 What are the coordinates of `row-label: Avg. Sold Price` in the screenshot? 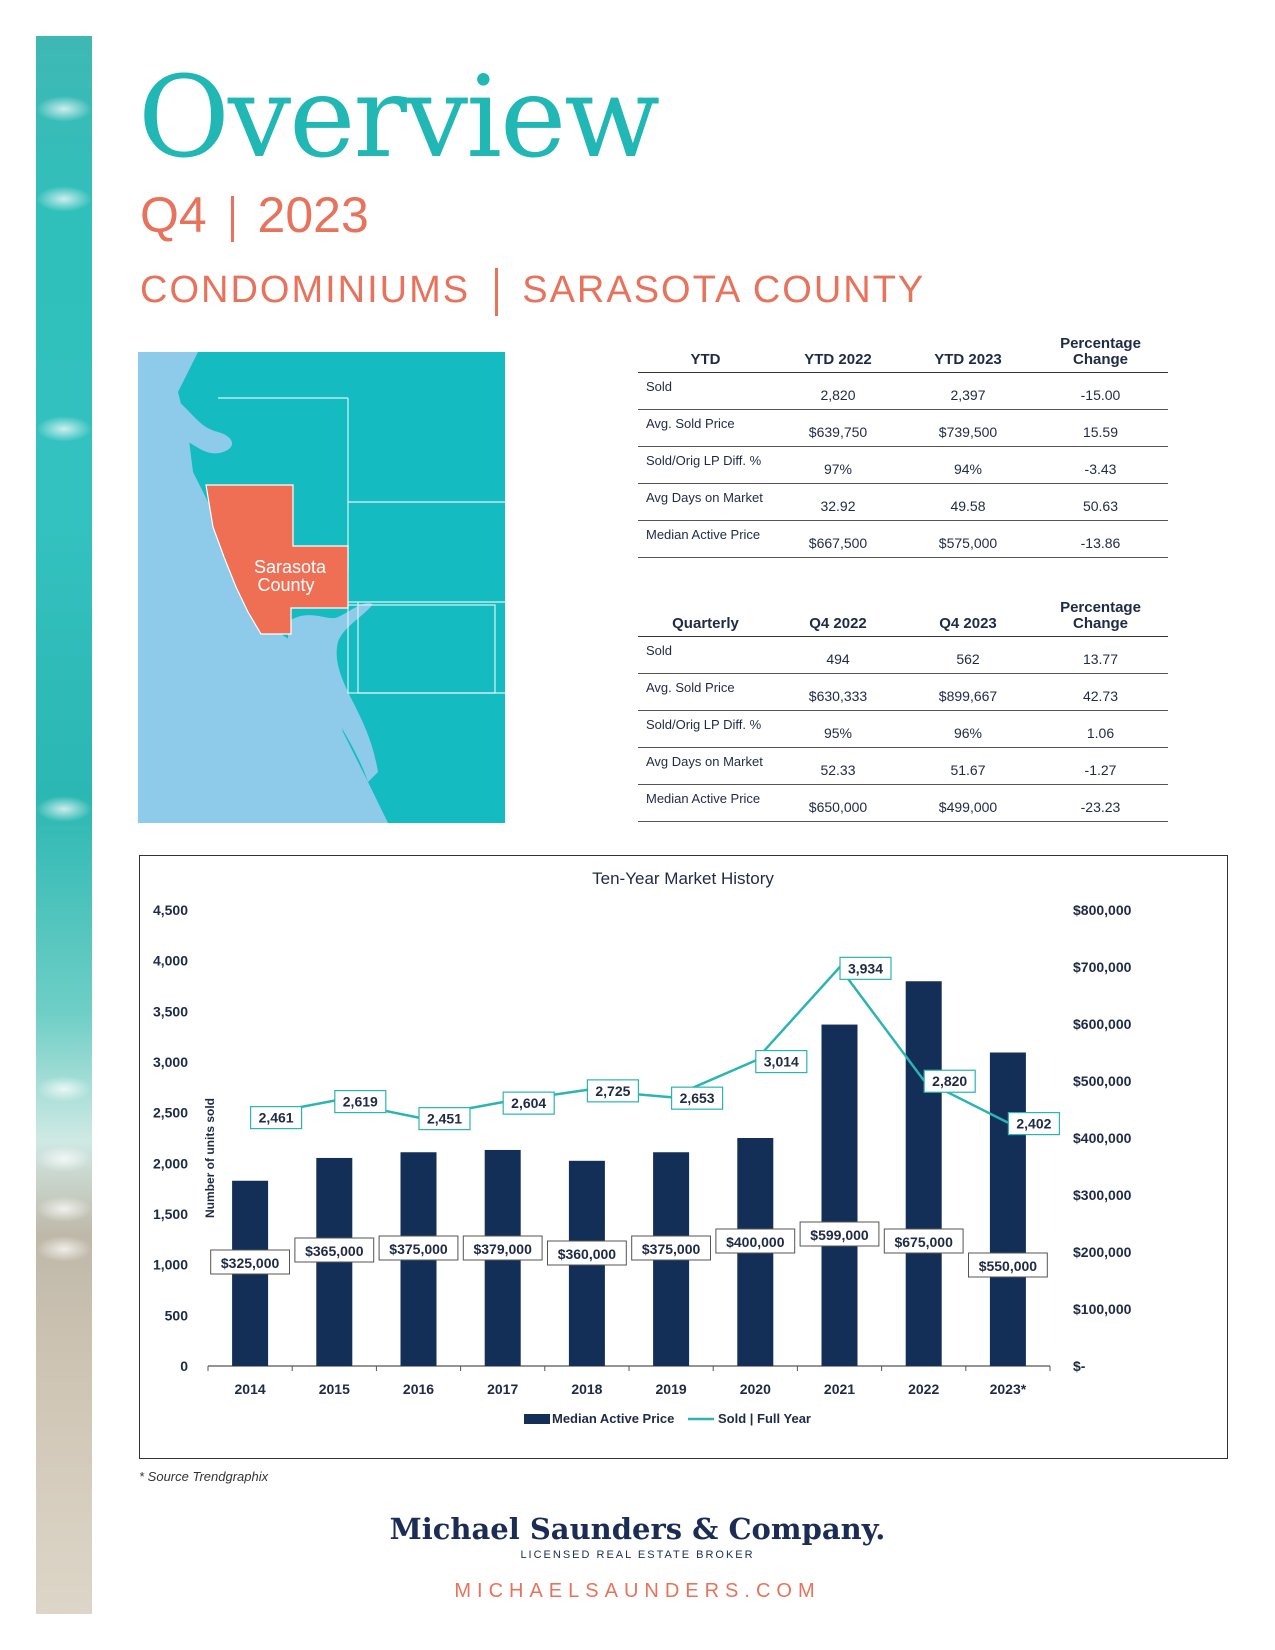 It's located at (705, 692).